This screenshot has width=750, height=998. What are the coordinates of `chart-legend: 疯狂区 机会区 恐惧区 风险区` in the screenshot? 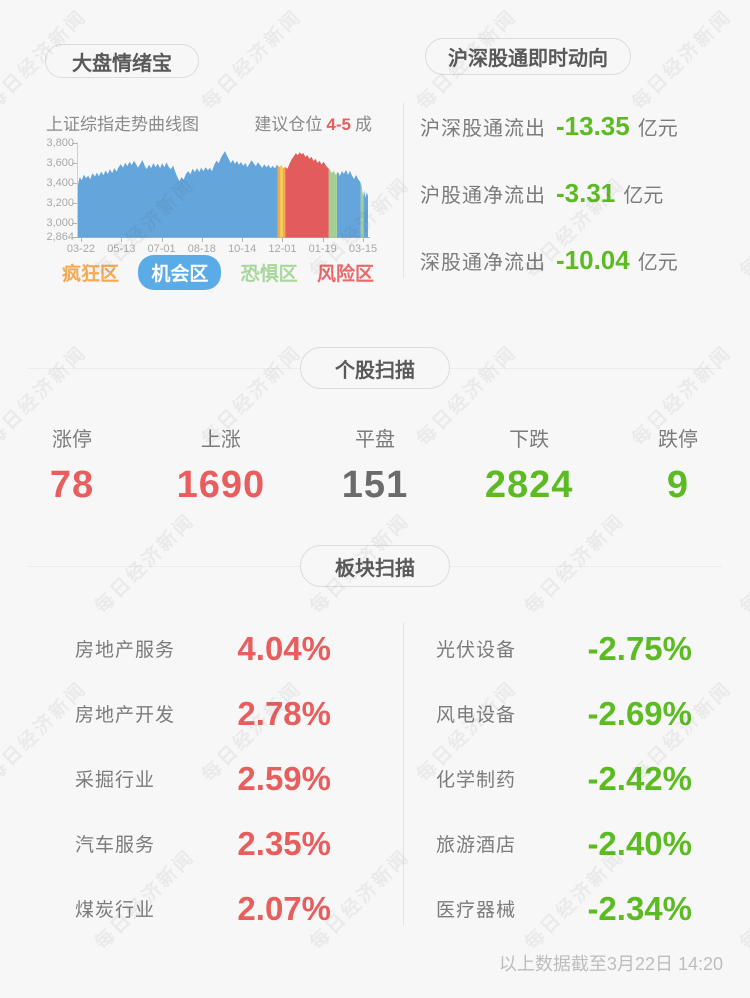 It's located at (218, 272).